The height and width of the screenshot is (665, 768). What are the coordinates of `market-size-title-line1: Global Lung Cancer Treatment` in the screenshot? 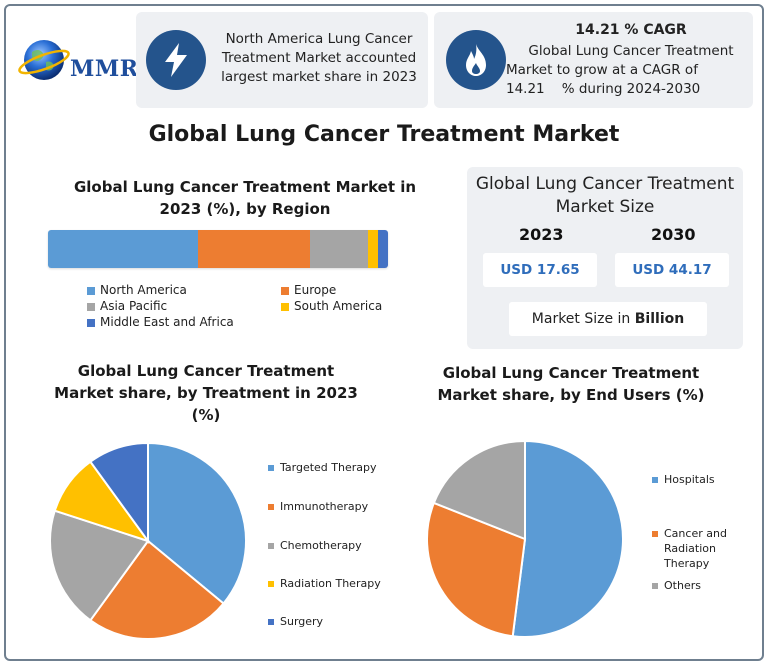 It's located at (605, 184).